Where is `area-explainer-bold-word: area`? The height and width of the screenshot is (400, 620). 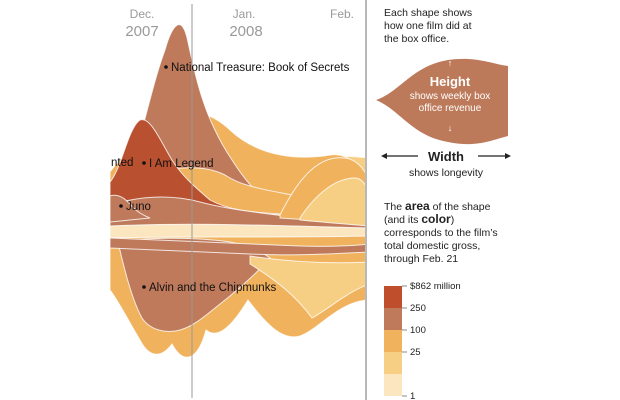
area-explainer-bold-word: area is located at coordinates (417, 206).